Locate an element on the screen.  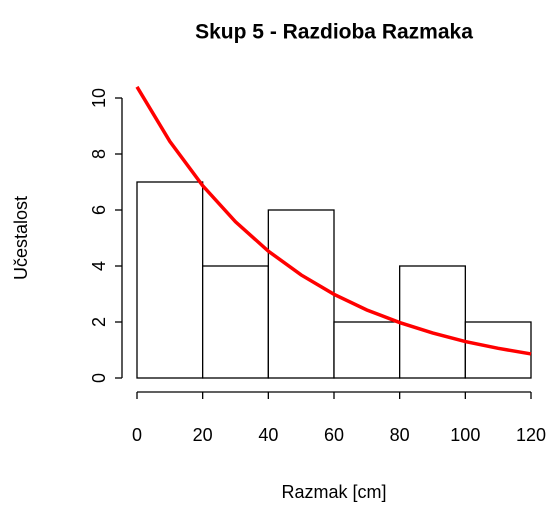
y-tick-label: 2 is located at coordinates (99, 322).